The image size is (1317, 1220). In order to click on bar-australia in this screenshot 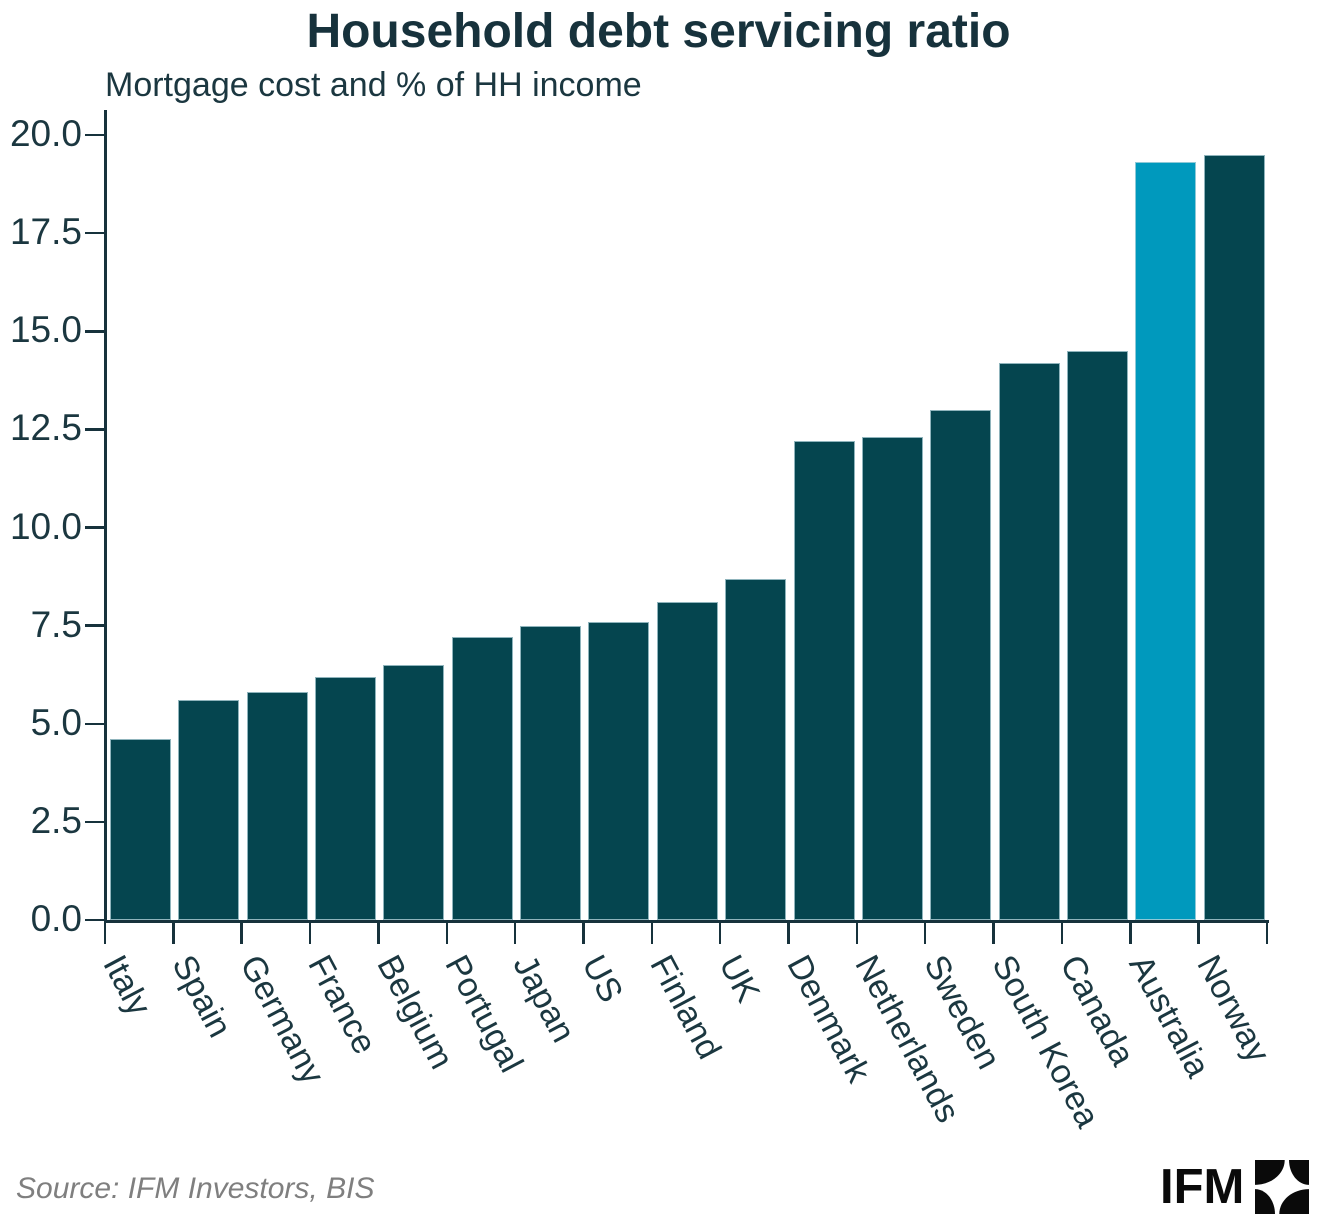, I will do `click(1166, 541)`.